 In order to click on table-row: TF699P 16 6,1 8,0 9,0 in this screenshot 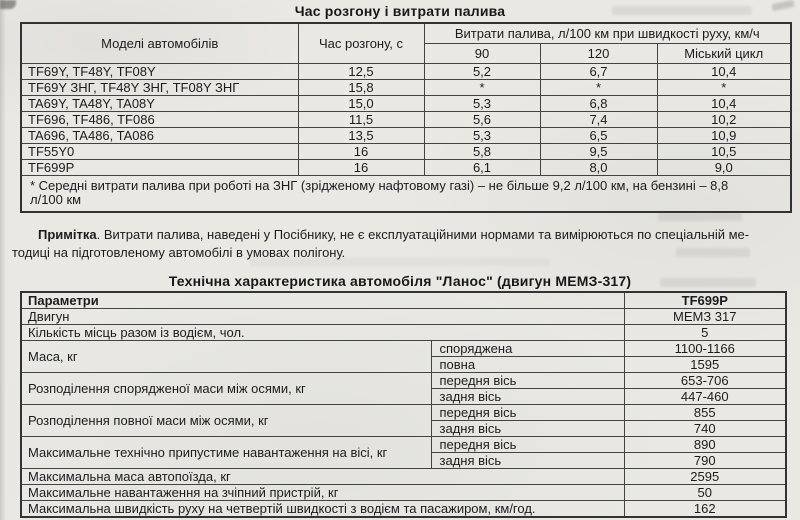, I will do `click(406, 167)`.